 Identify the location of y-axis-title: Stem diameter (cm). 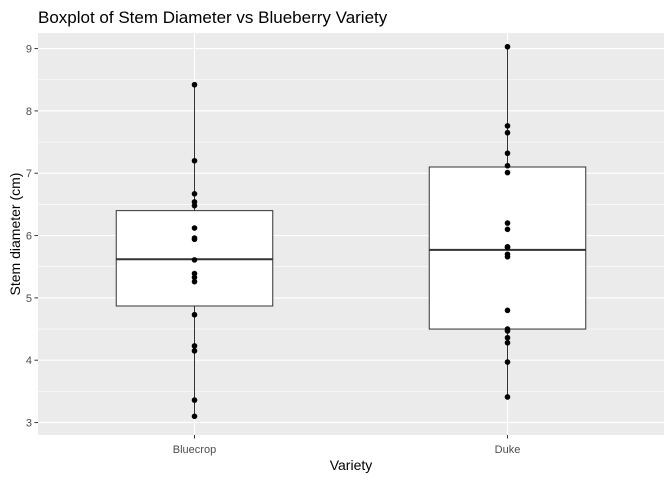
(15, 234).